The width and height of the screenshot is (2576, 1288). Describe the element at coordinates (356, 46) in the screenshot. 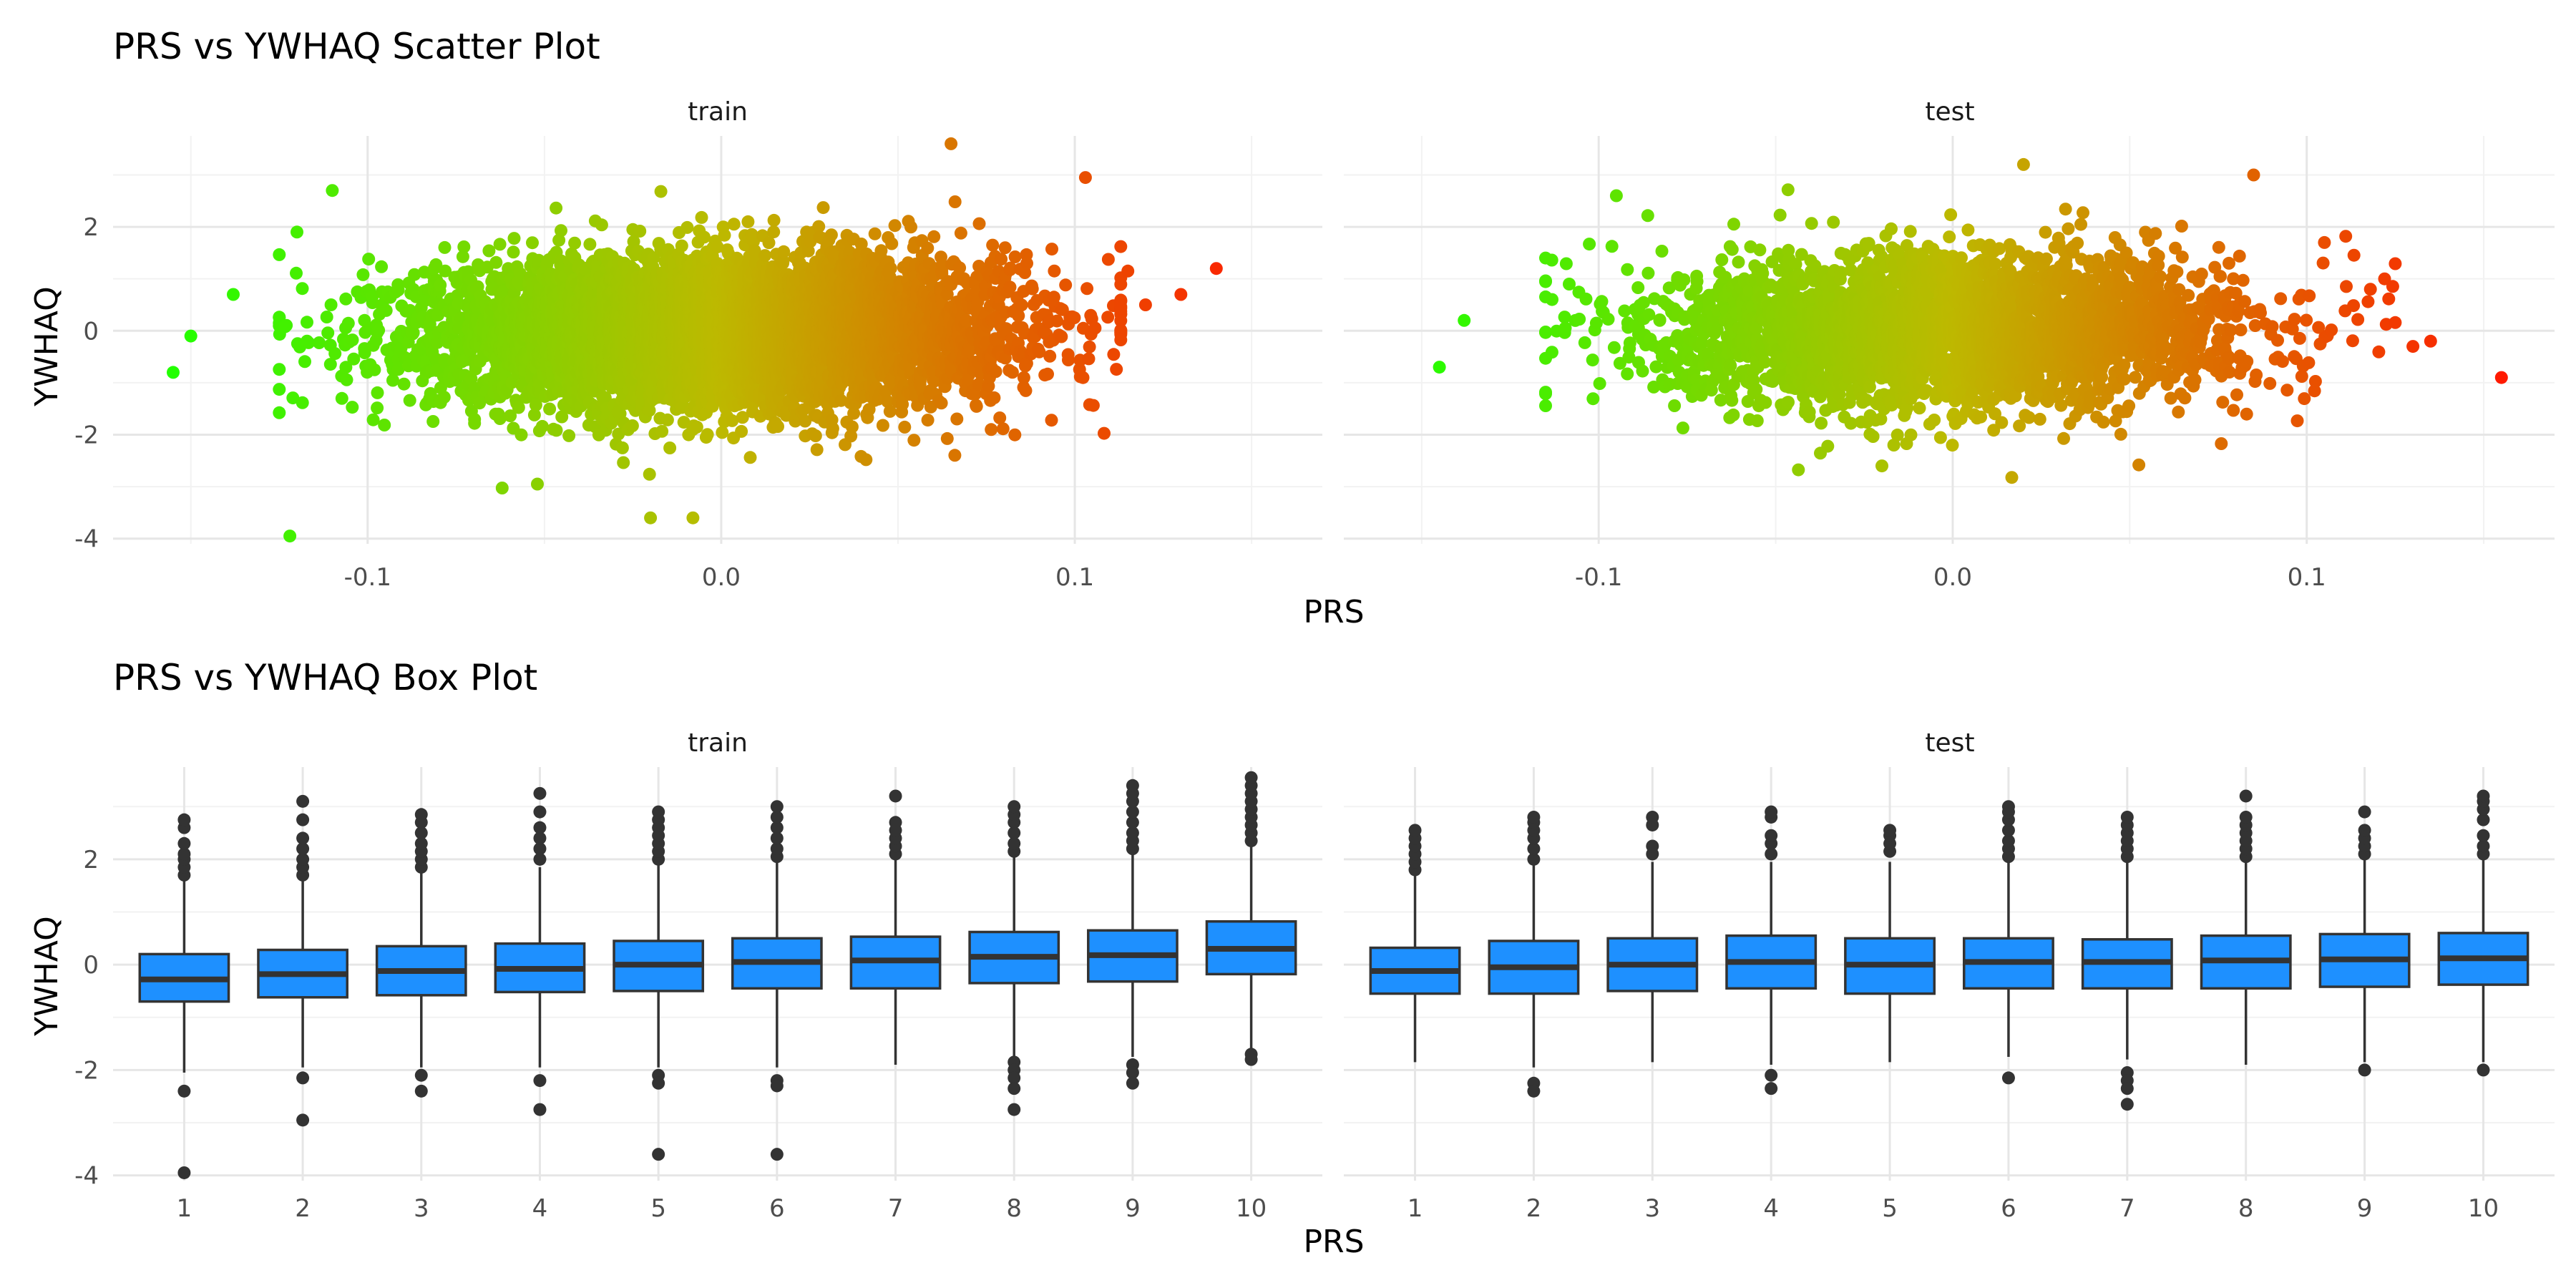

I see `scatter-title: PRS vs YWHAQ Scatter Plot` at that location.